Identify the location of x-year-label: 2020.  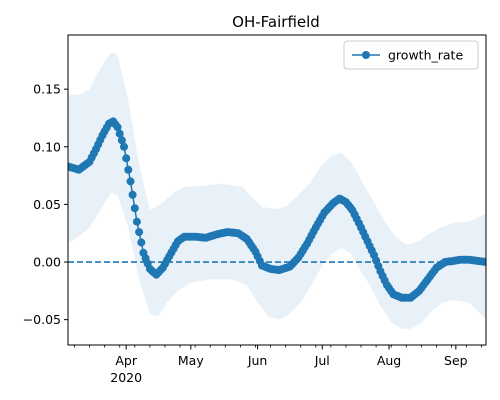
(126, 377).